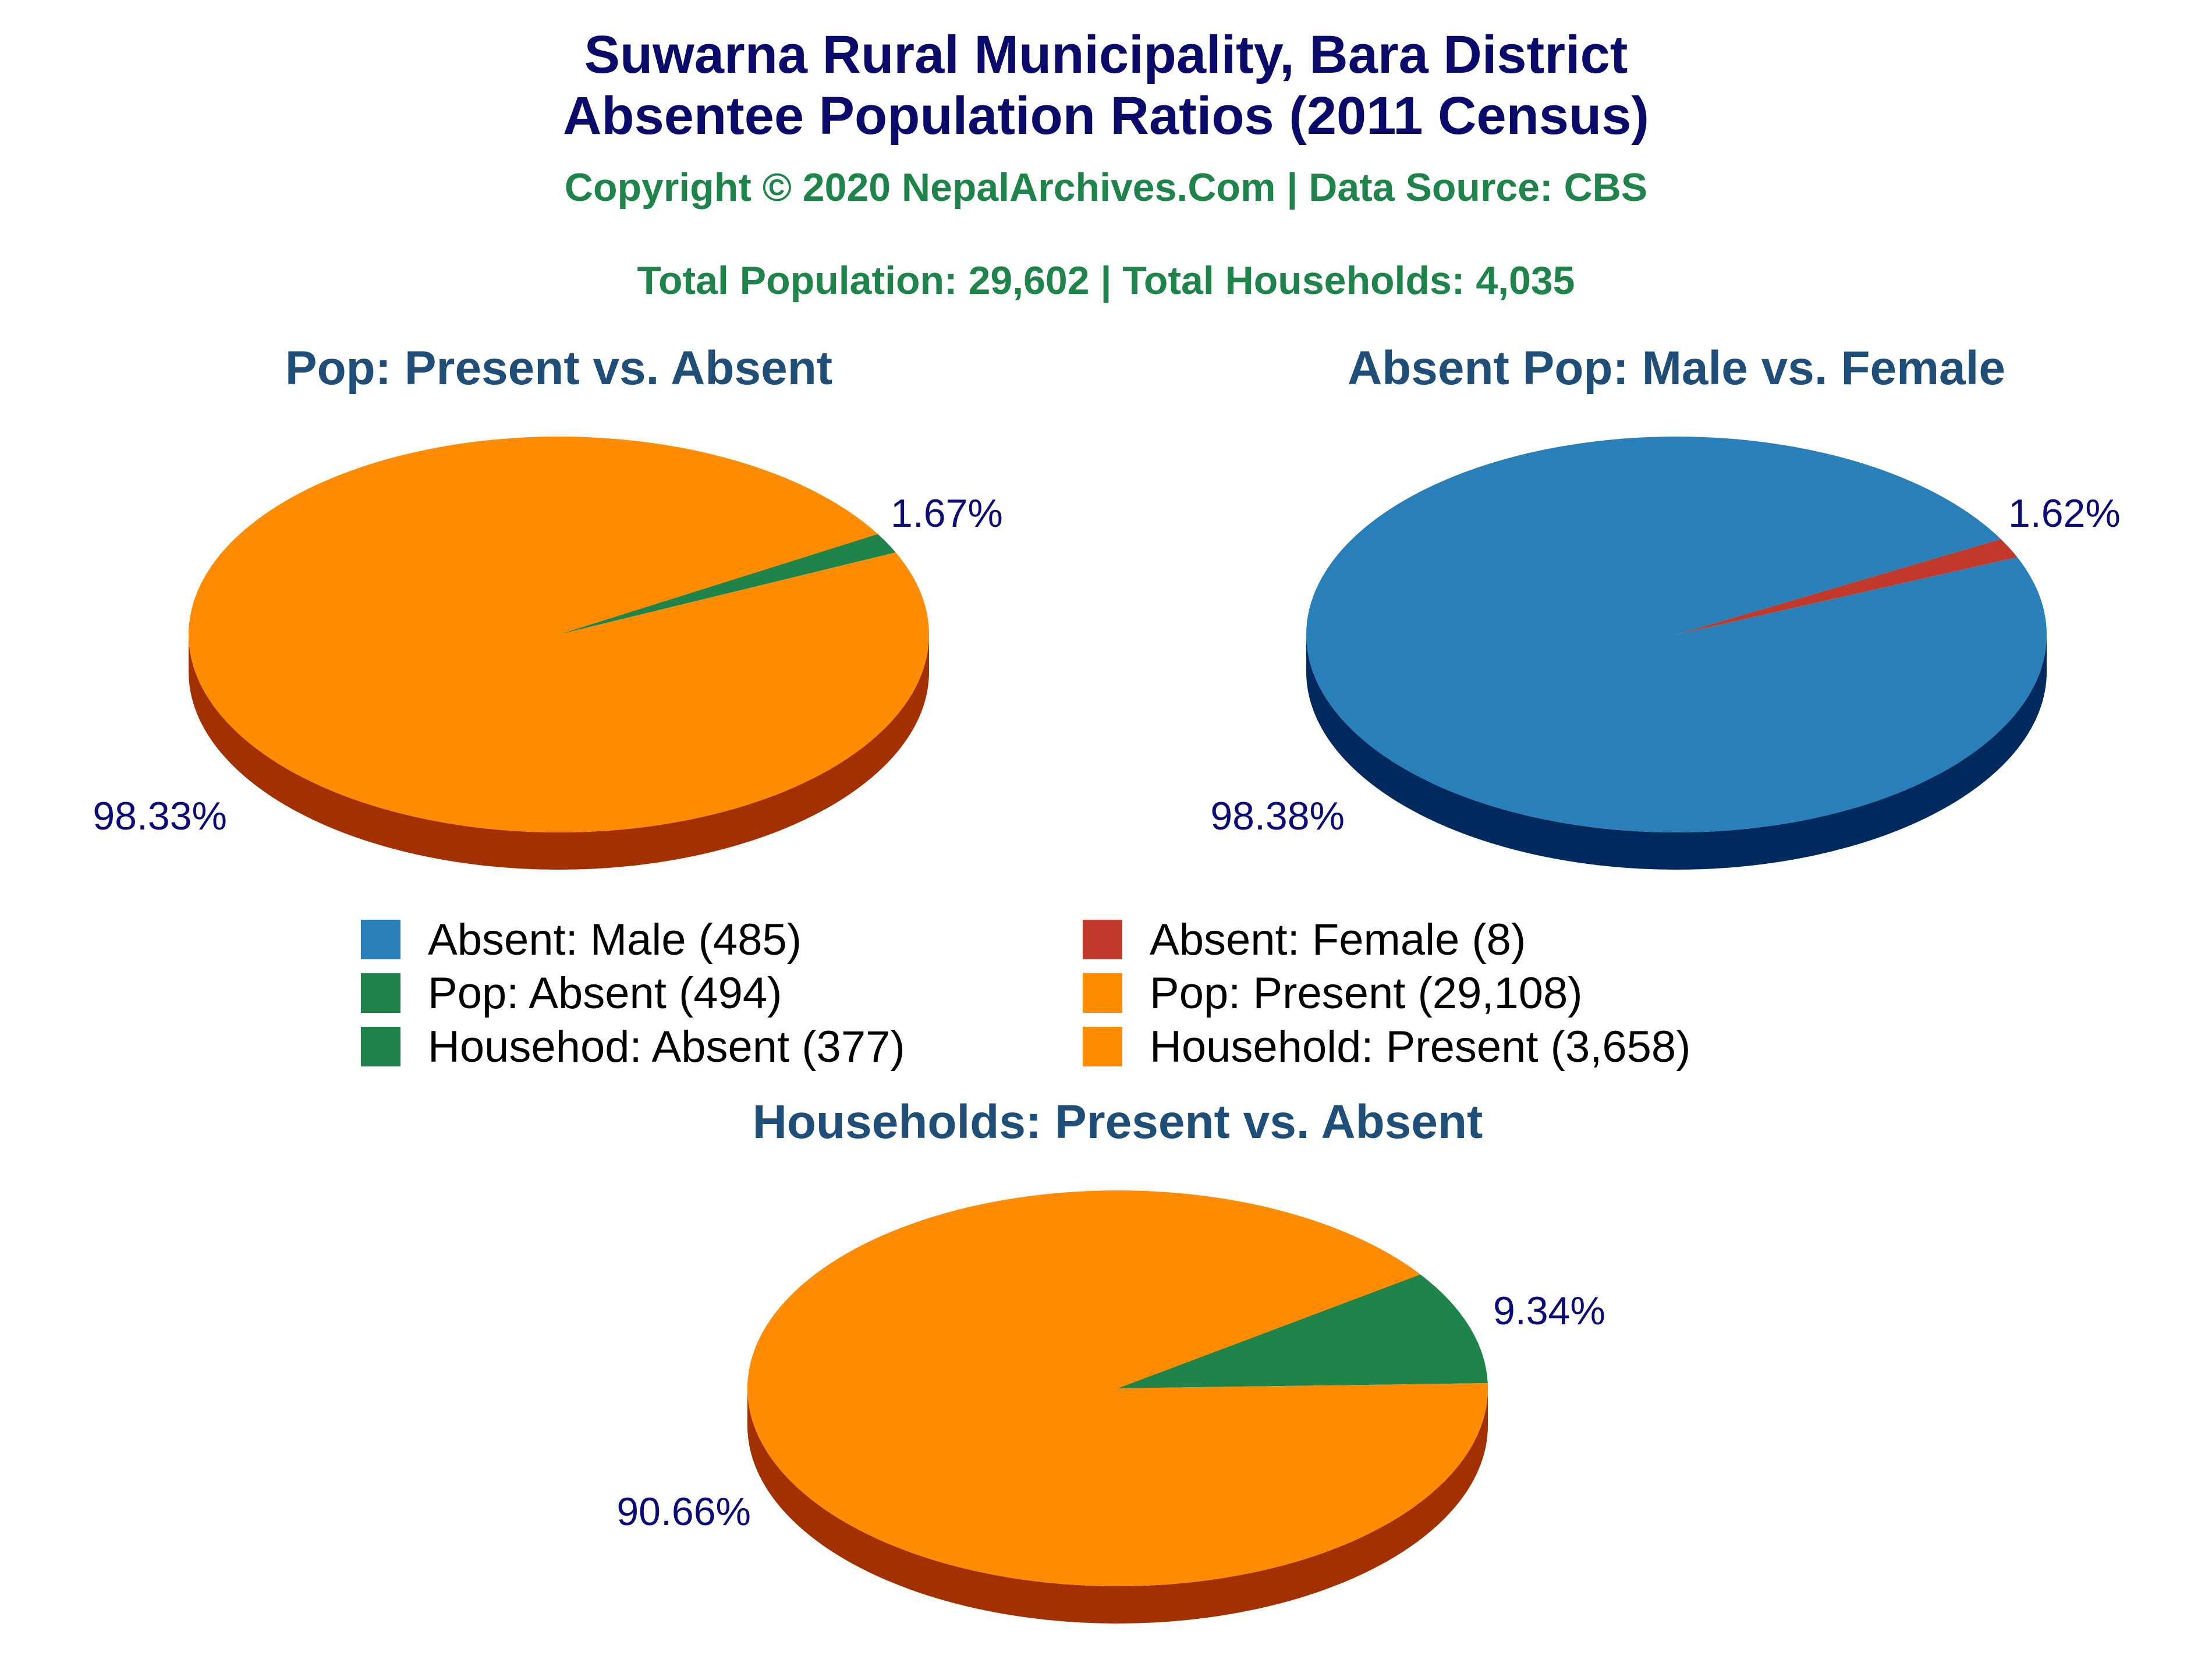  What do you see at coordinates (558, 369) in the screenshot?
I see `pie-title: Pop: Present vs. Absent` at bounding box center [558, 369].